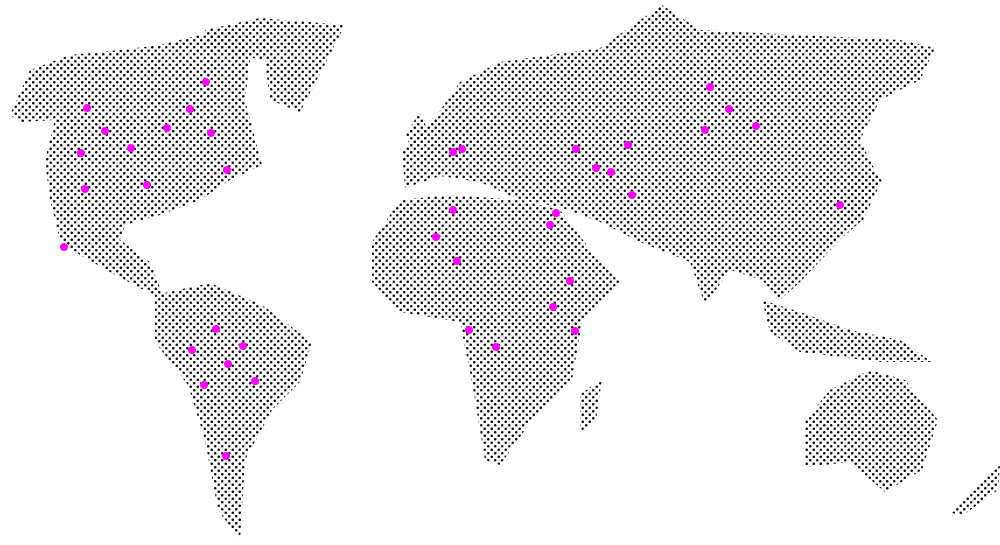 This screenshot has width=1000, height=545. I want to click on land-japan, so click(858, 196).